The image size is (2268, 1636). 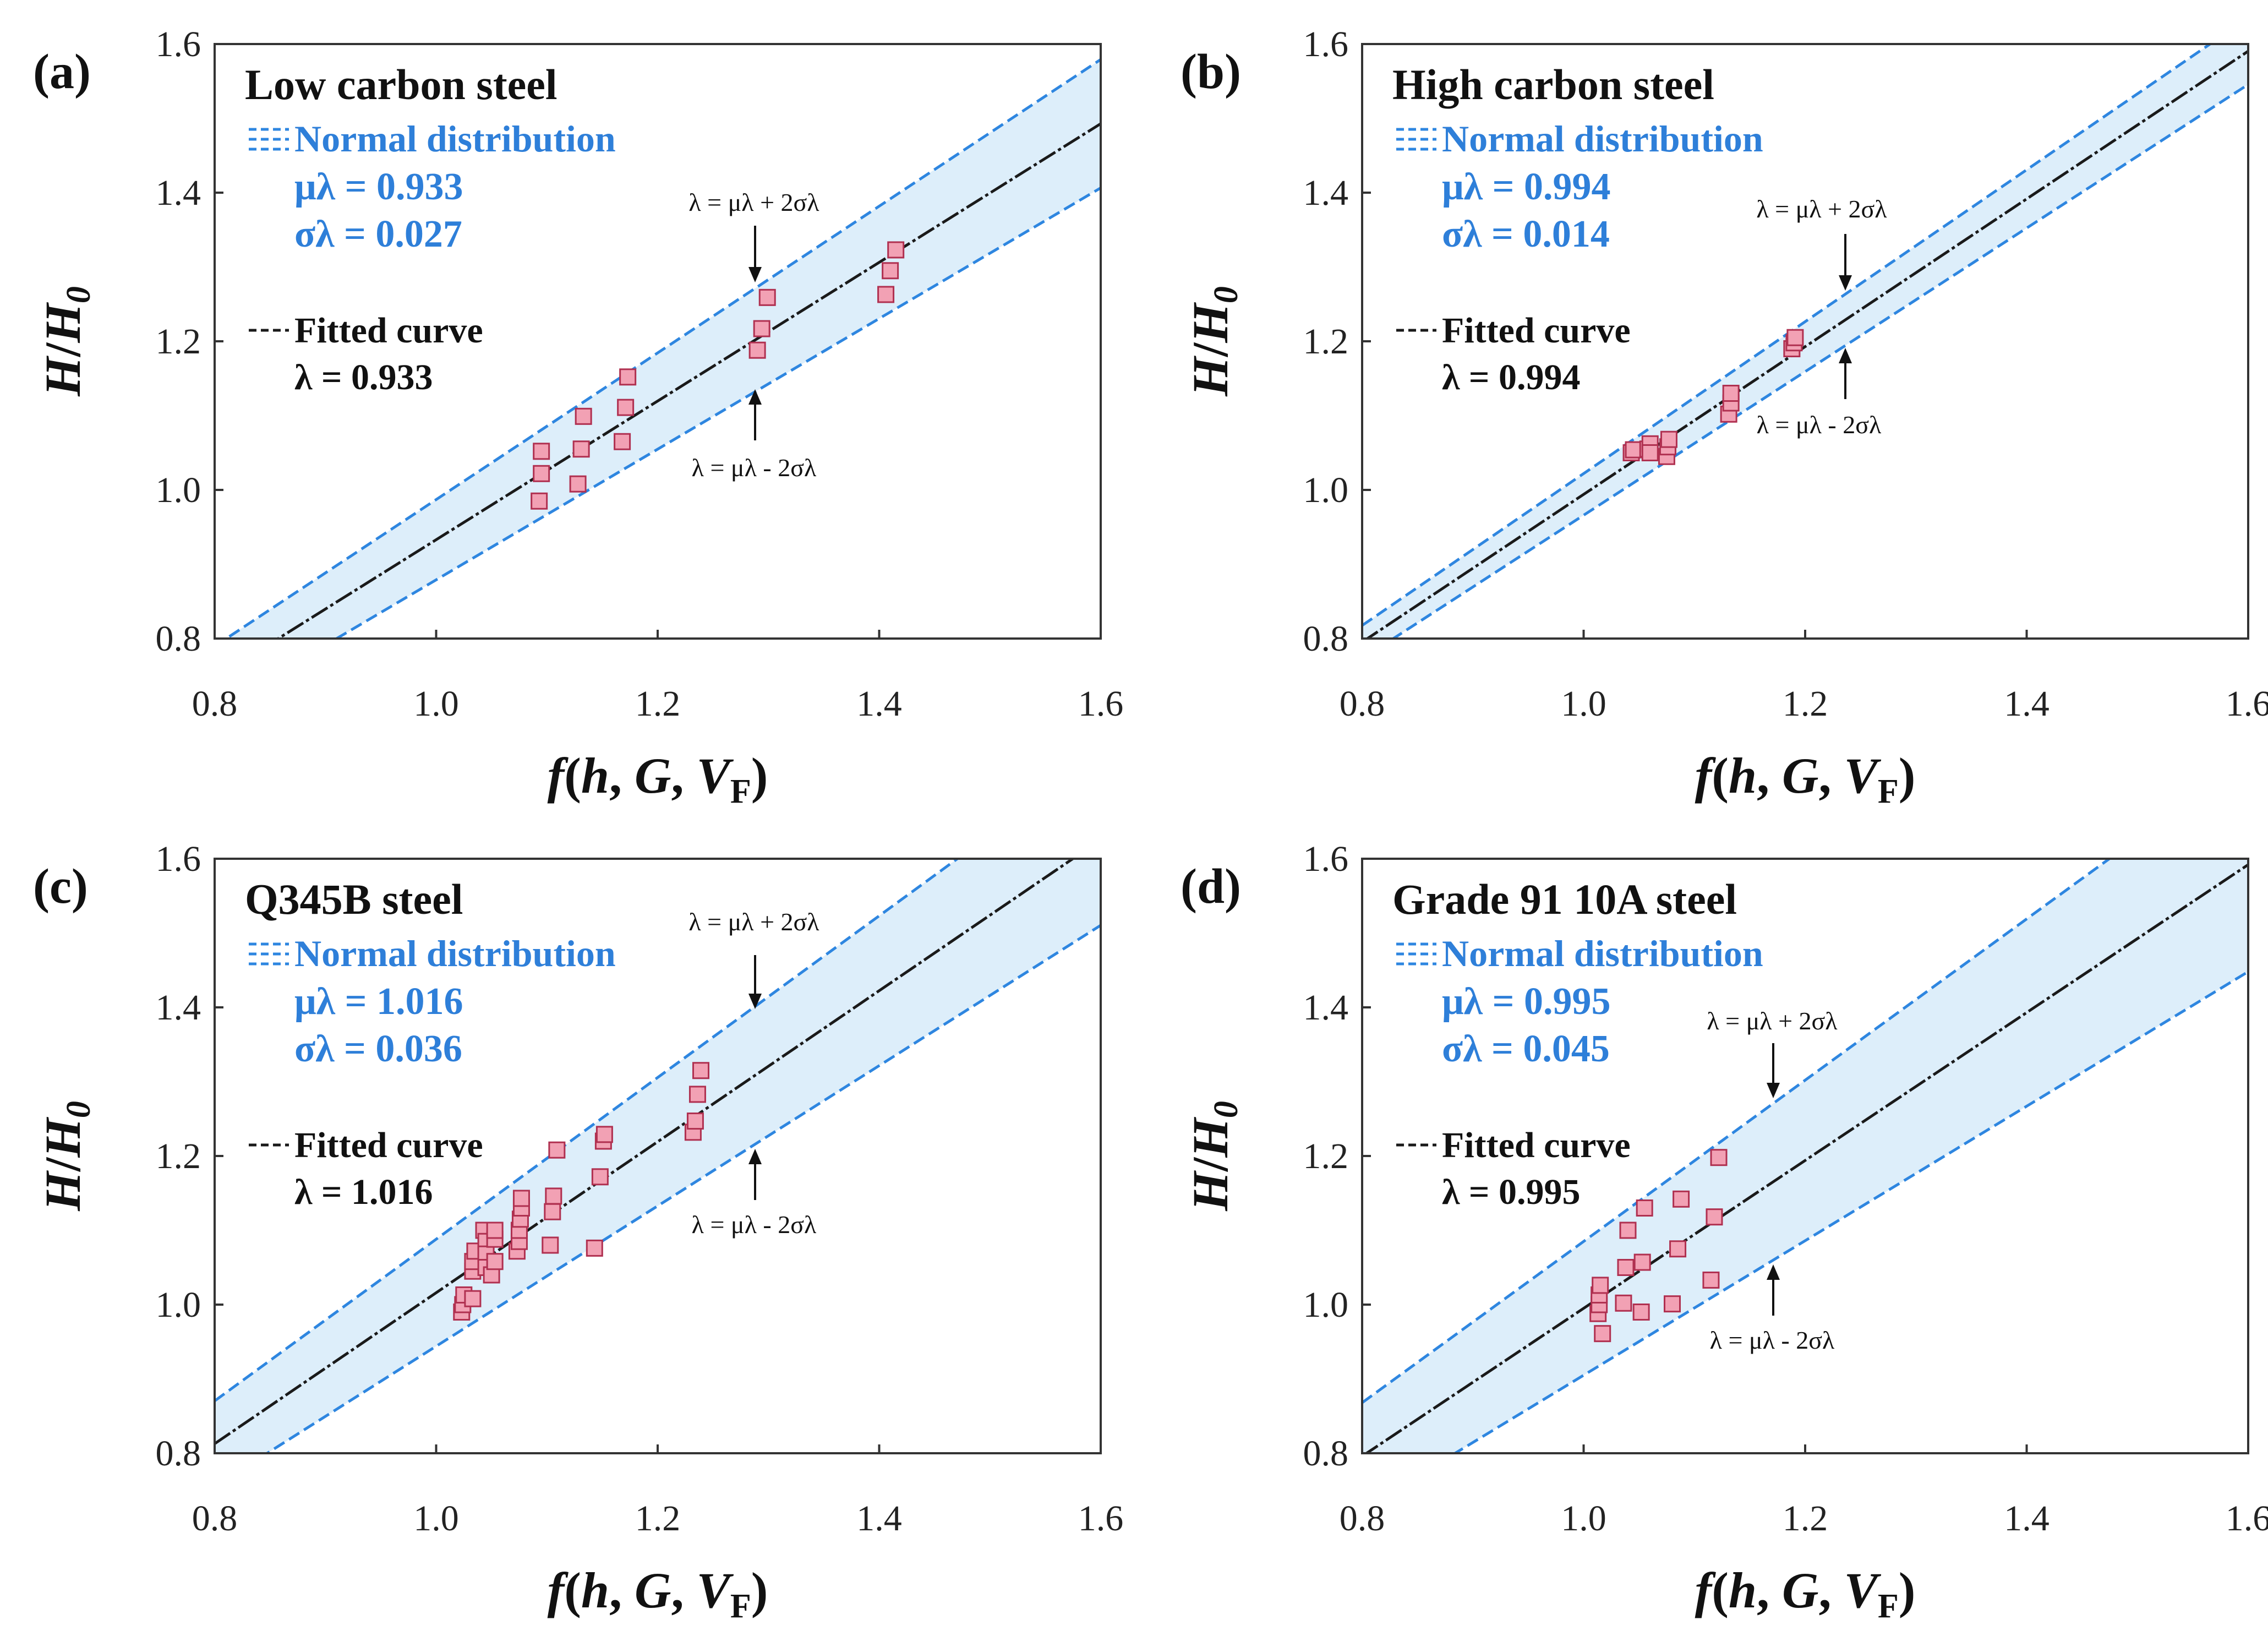 I want to click on band-group-d, so click(x=1805, y=1156).